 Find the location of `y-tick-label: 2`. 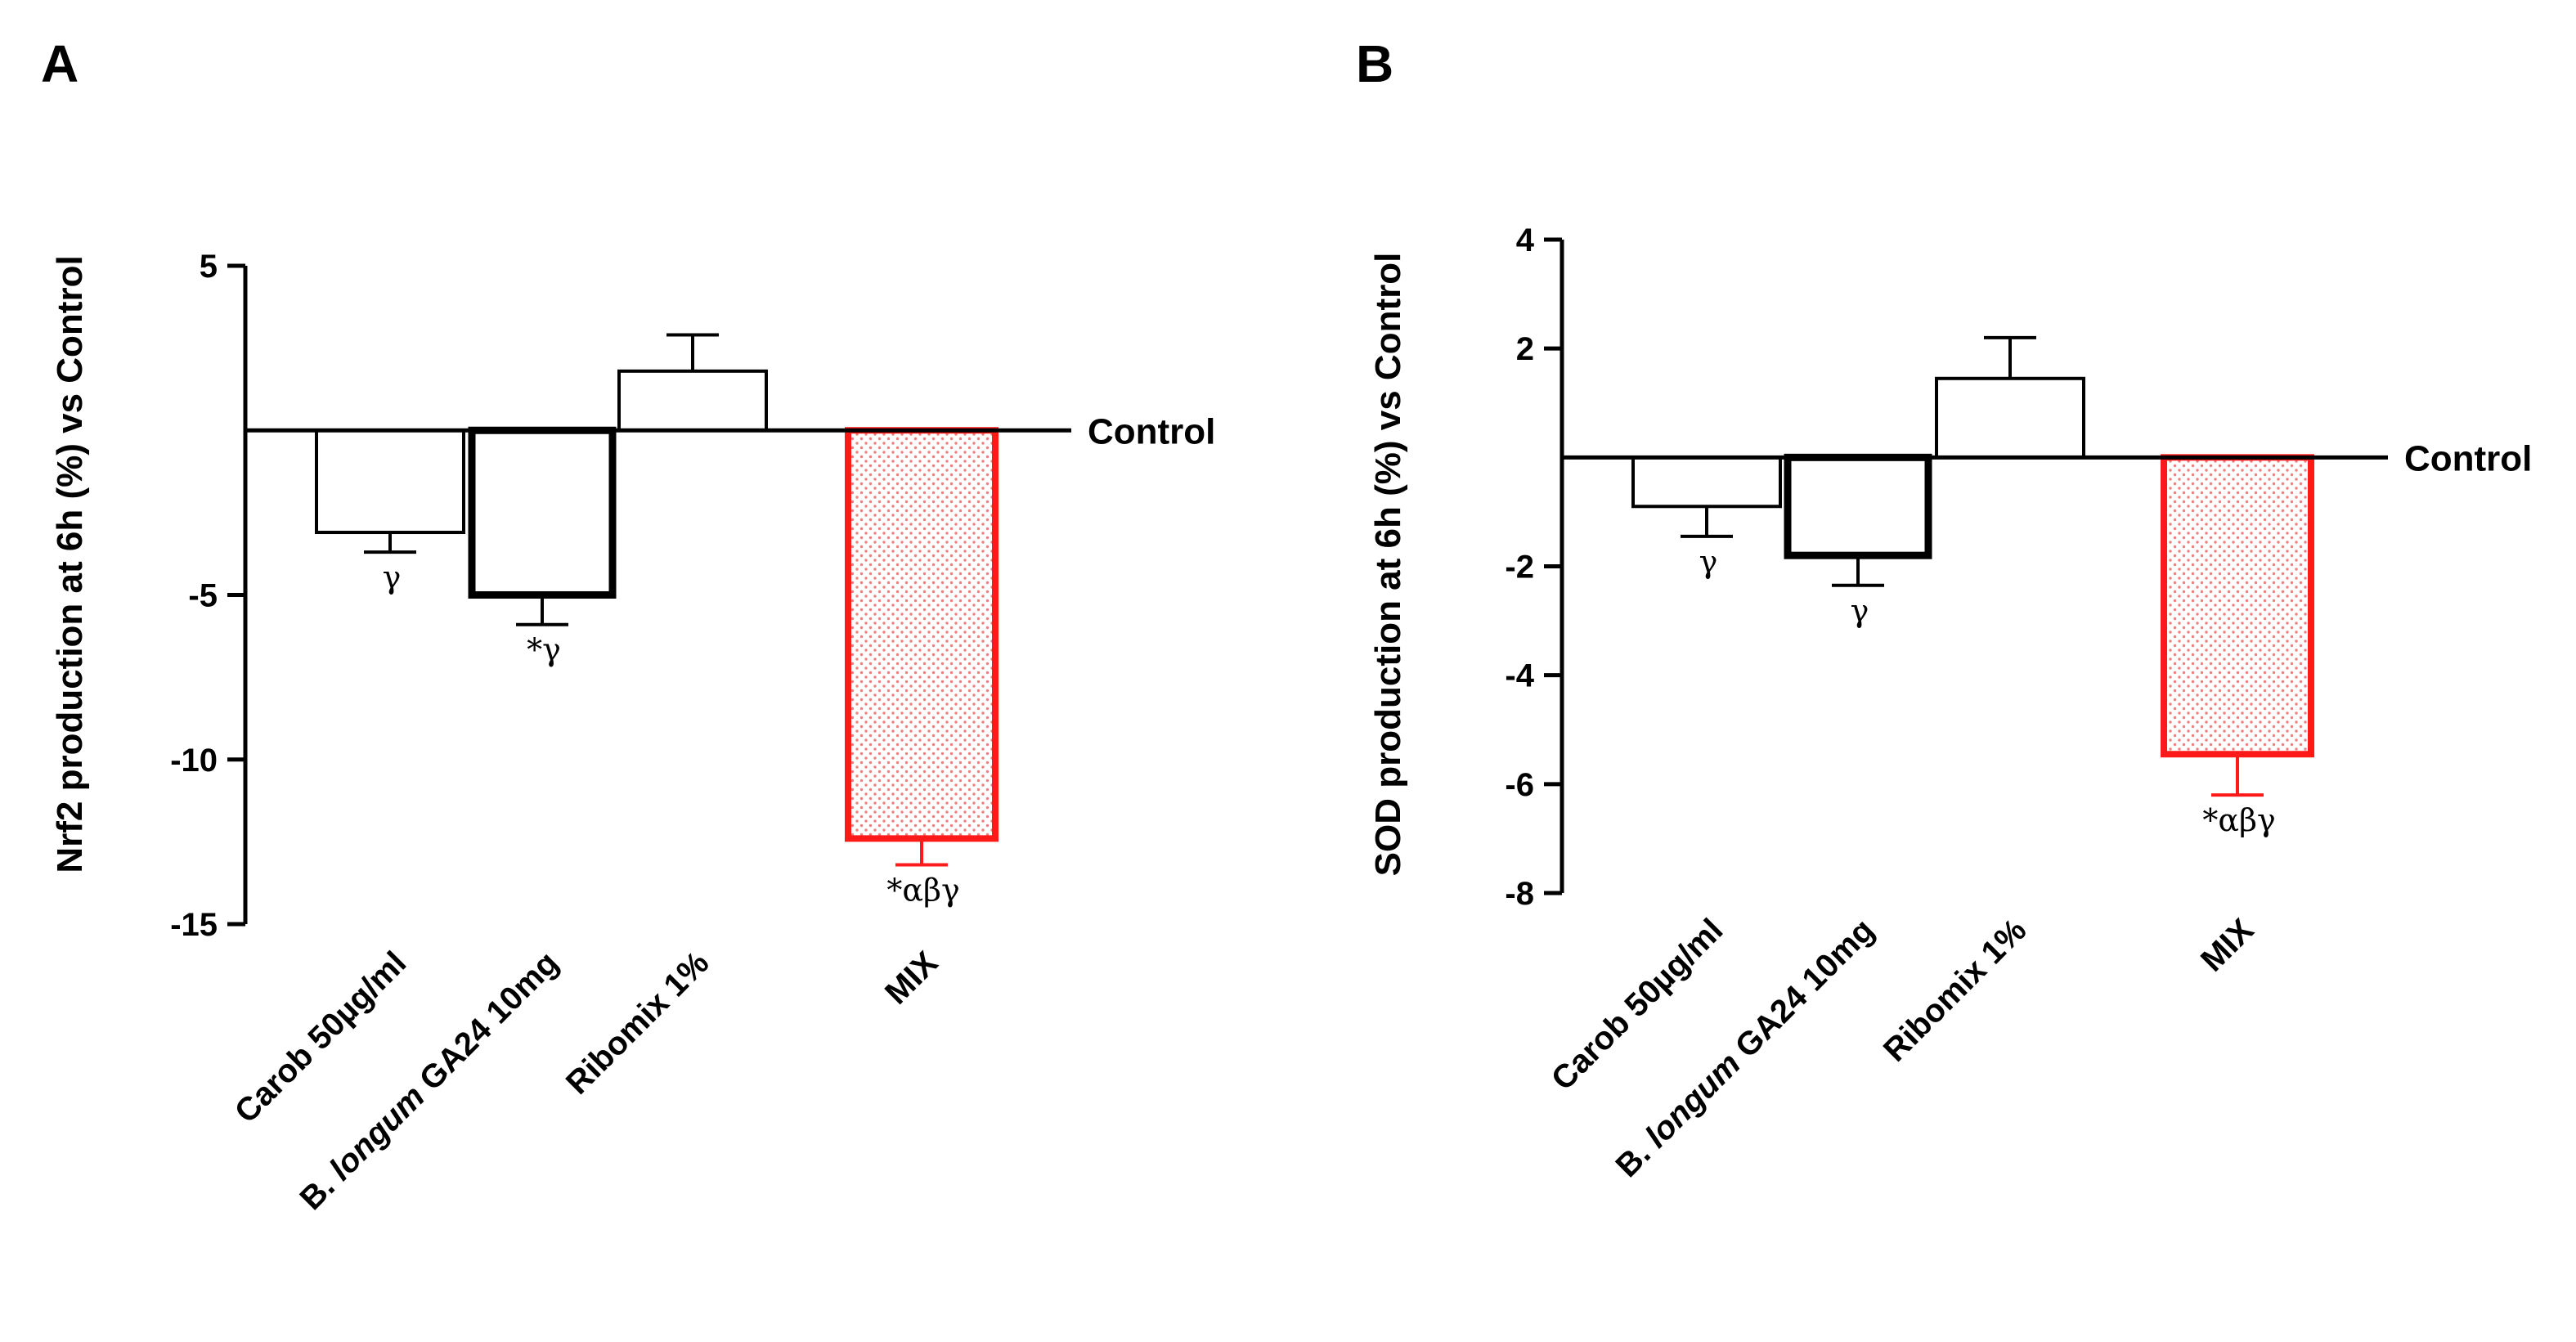

y-tick-label: 2 is located at coordinates (1525, 349).